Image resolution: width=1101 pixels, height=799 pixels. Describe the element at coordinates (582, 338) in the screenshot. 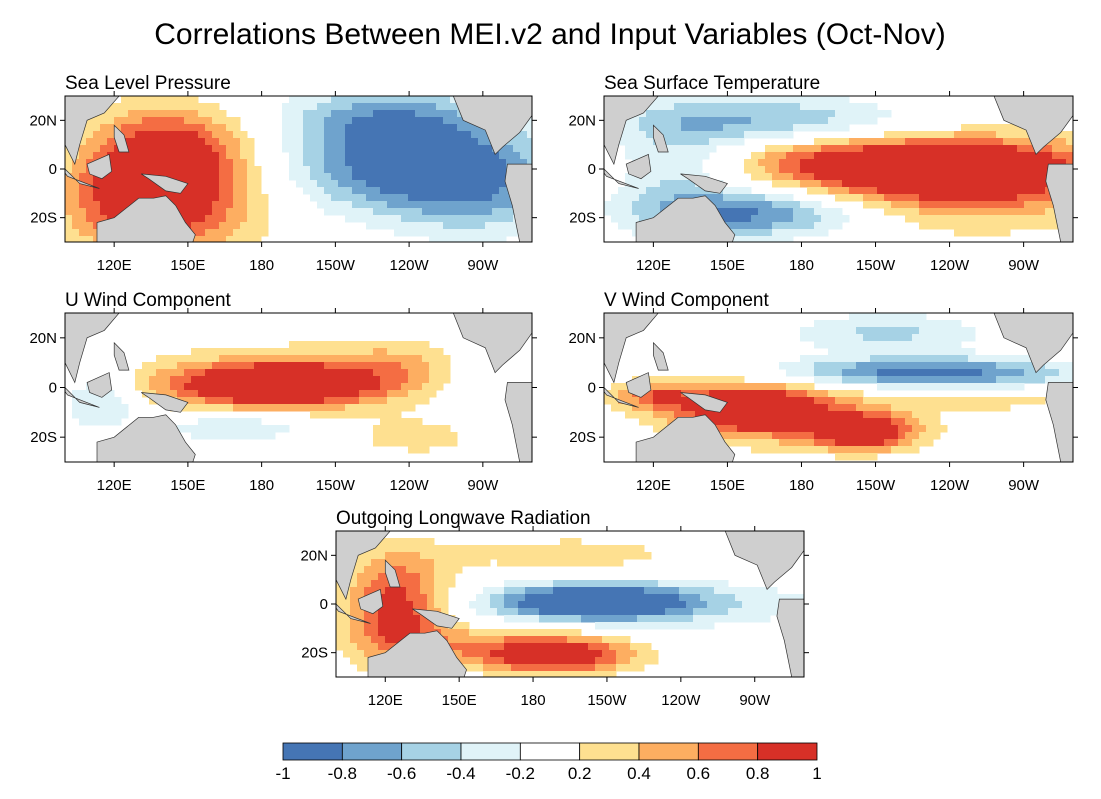

I see `y-tick-label: 20N` at that location.